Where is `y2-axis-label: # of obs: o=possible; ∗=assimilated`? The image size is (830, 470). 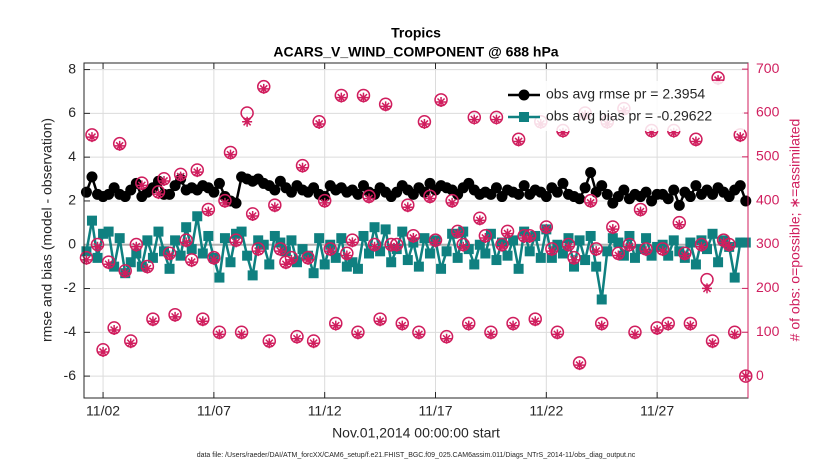
y2-axis-label: # of obs: o=possible; ∗=assimilated is located at coordinates (795, 230).